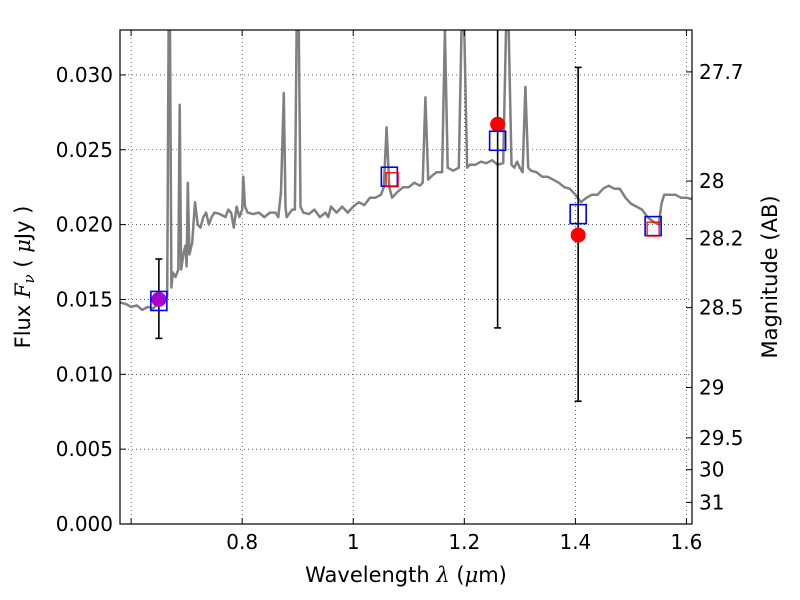 This screenshot has width=800, height=600. Describe the element at coordinates (711, 470) in the screenshot. I see `y2-tick-label: 30` at that location.